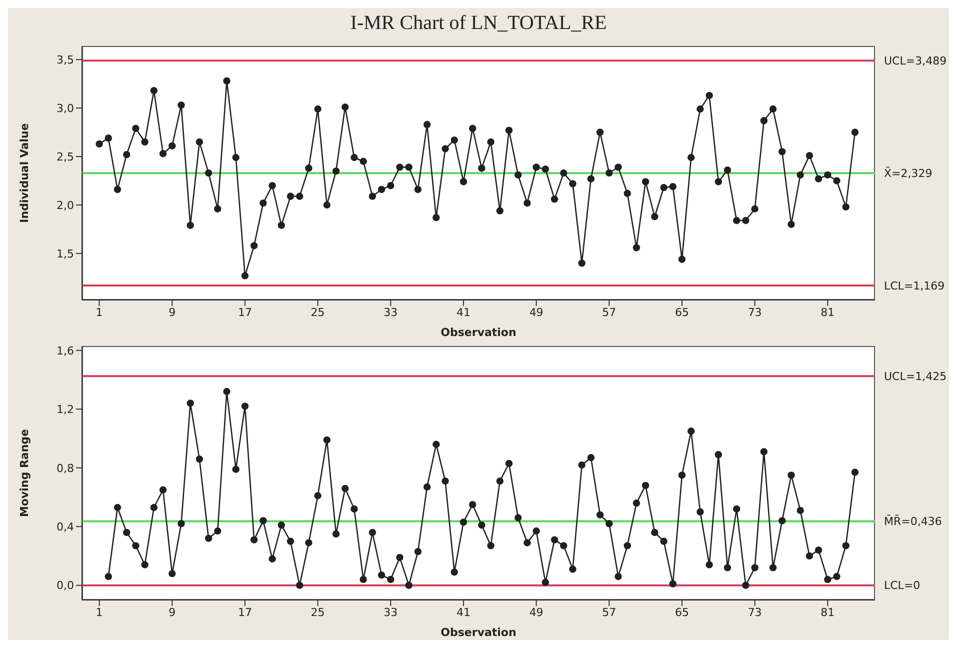 This screenshot has width=957, height=648. I want to click on chart-title: I-MR Chart of LN_TOTAL_RE, so click(478, 24).